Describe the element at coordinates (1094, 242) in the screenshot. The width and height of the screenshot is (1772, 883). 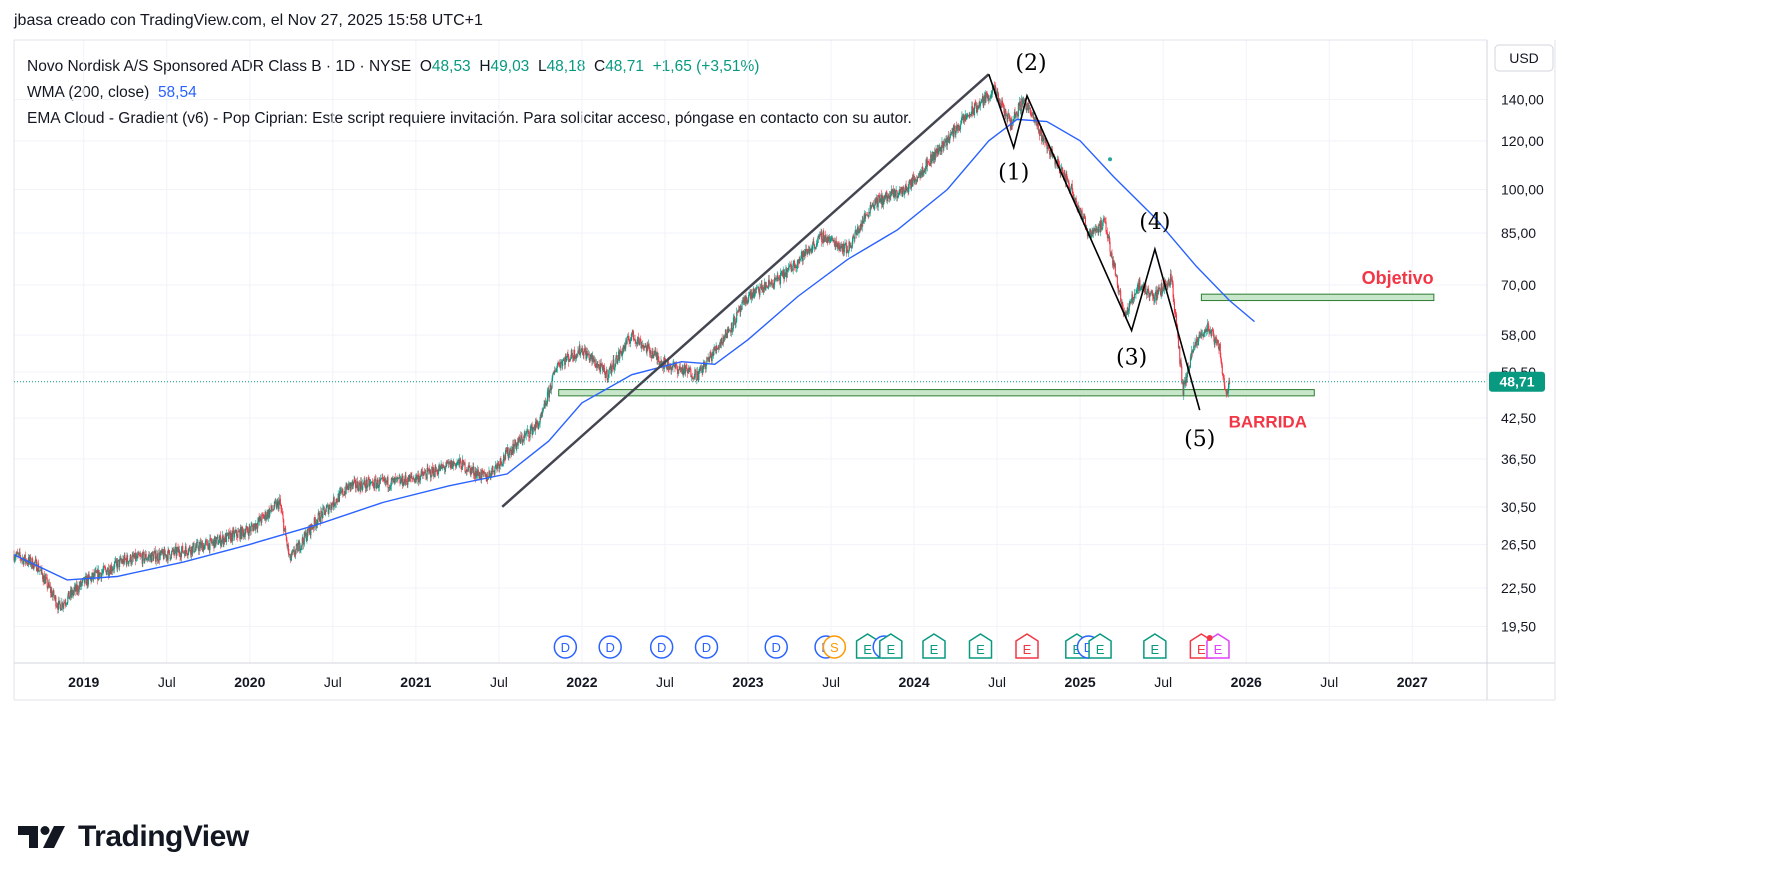
I see `elliott-wave-path` at that location.